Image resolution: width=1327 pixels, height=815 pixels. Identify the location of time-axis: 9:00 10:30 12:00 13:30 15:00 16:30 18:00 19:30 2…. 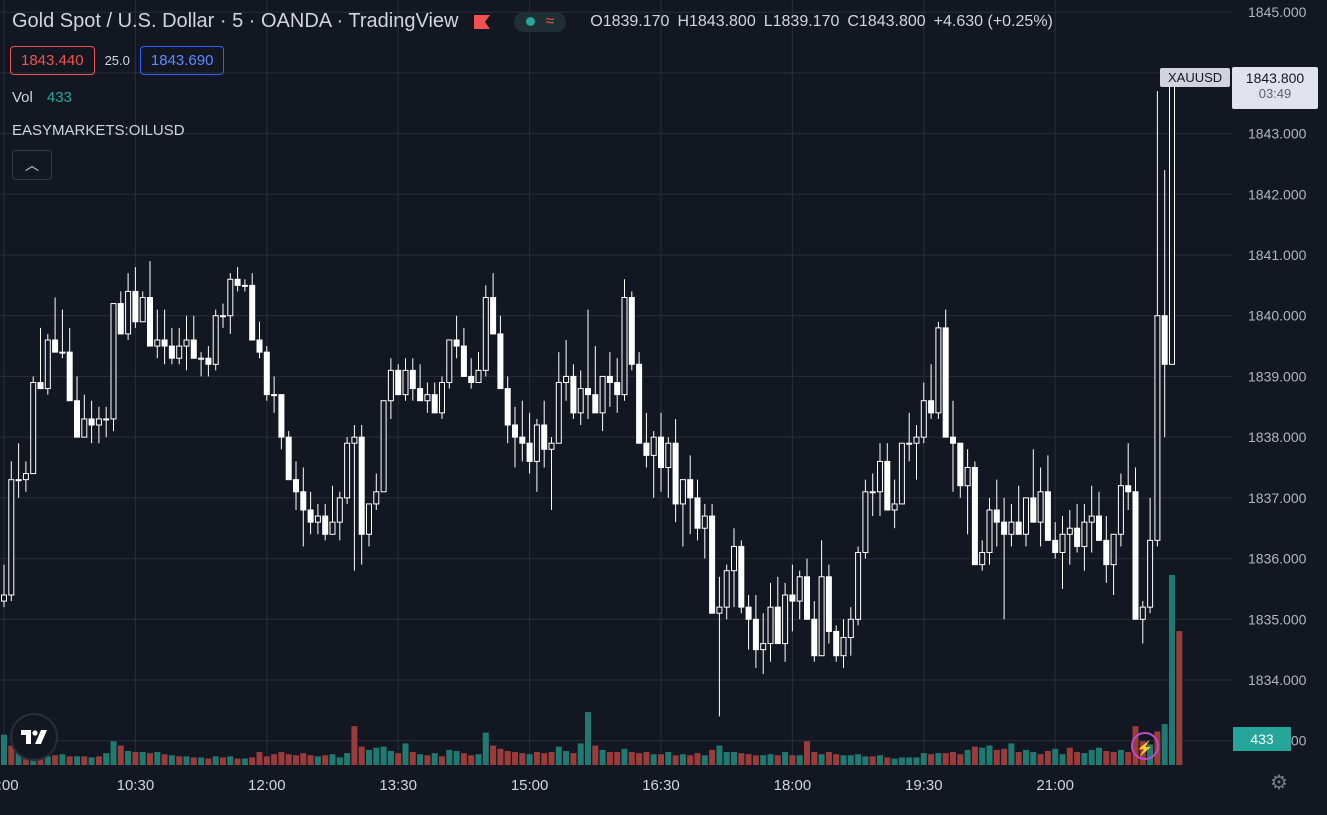
(537, 785).